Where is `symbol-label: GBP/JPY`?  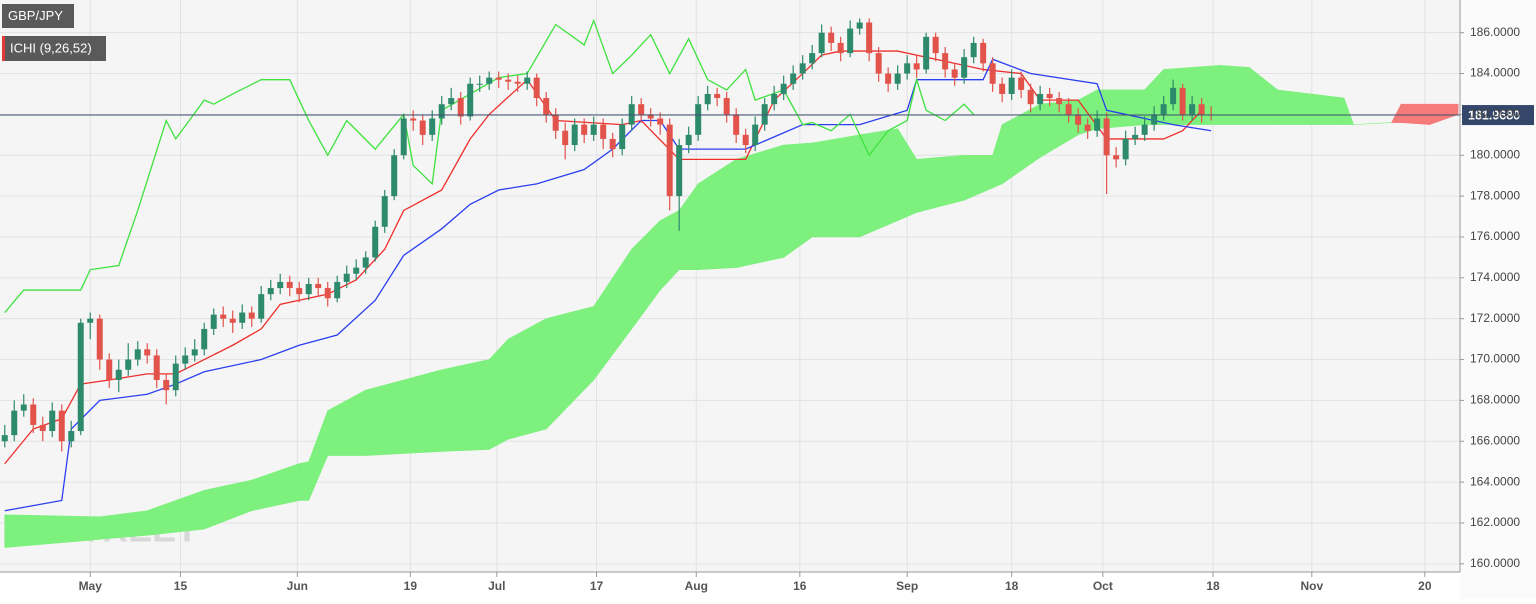 symbol-label: GBP/JPY is located at coordinates (35, 15).